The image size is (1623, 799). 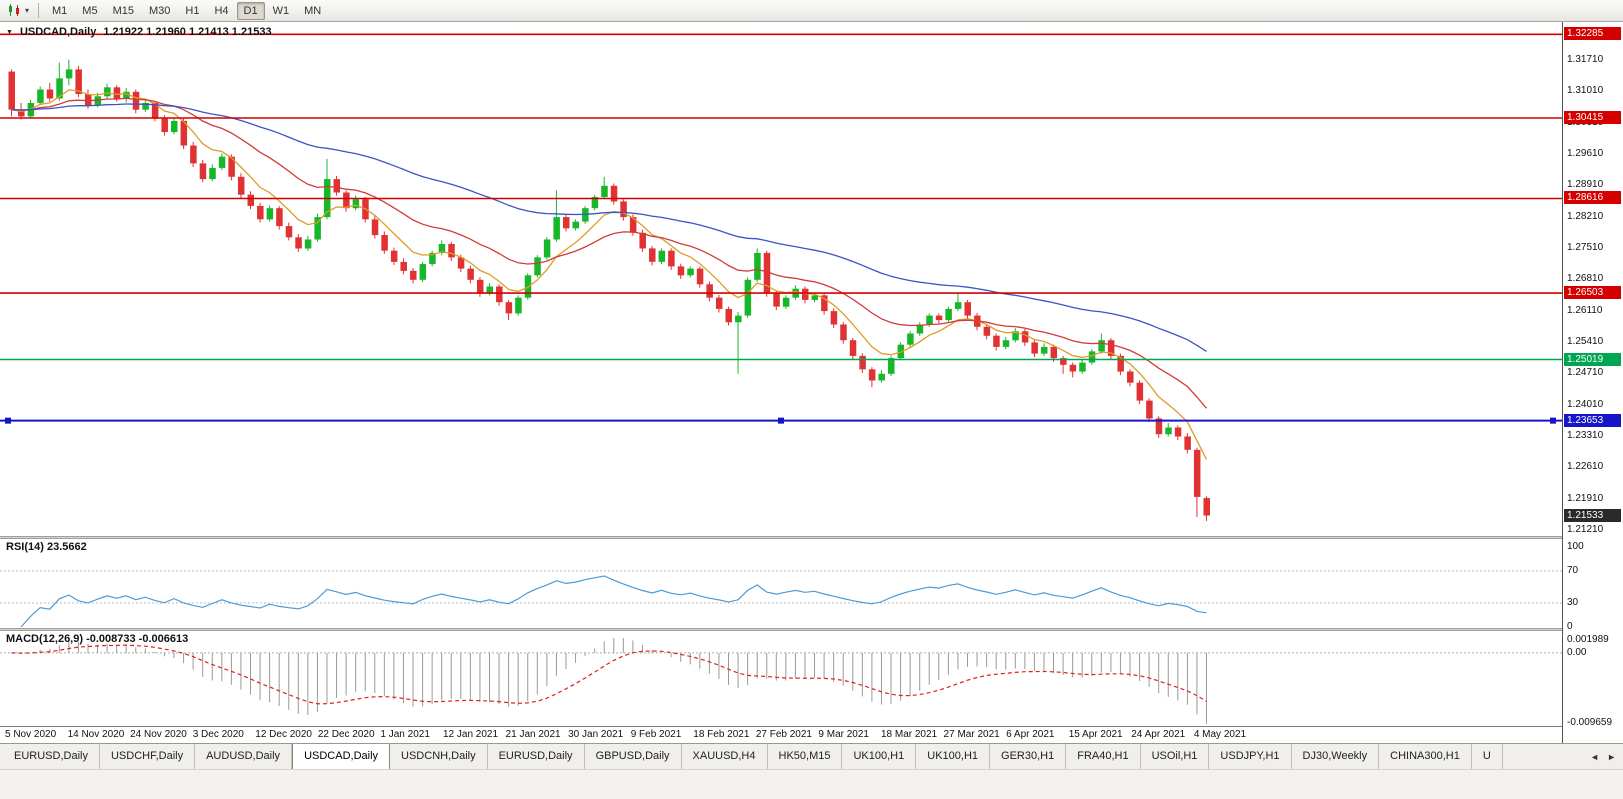 What do you see at coordinates (27, 10) in the screenshot?
I see `chevron-down-icon: ▾` at bounding box center [27, 10].